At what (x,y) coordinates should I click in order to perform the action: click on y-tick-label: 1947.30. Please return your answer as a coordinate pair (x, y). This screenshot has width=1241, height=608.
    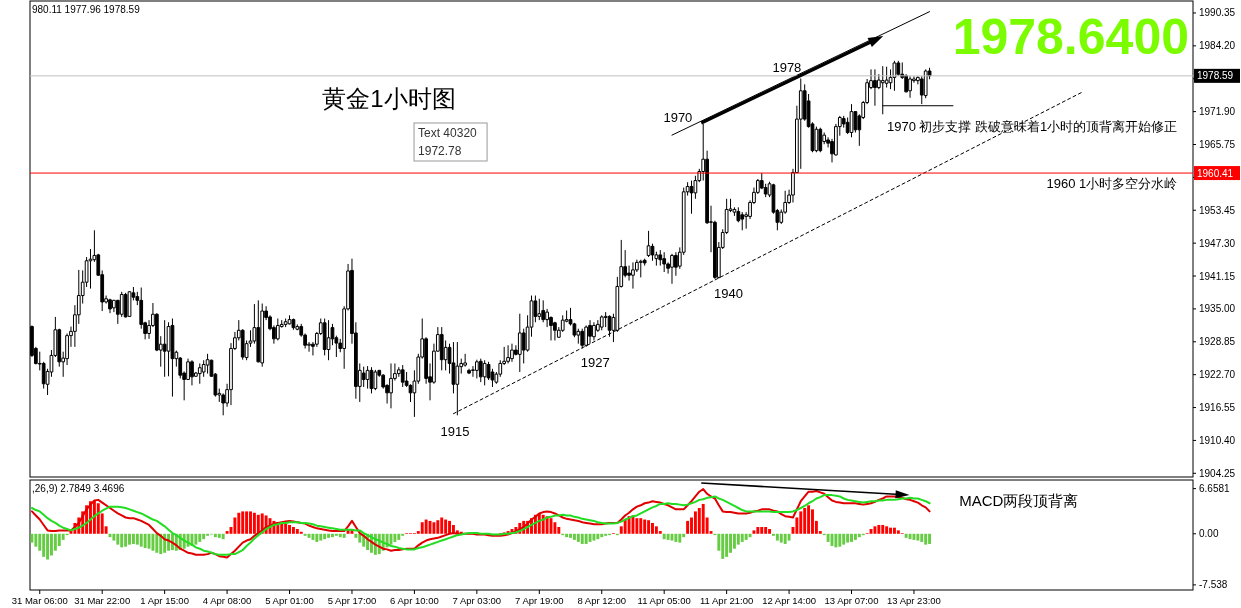
    Looking at the image, I should click on (1217, 243).